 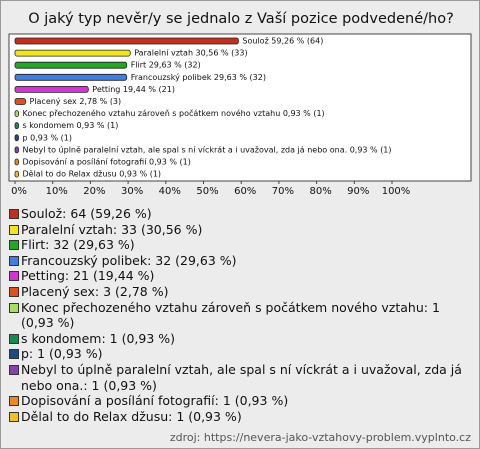 What do you see at coordinates (240, 245) in the screenshot?
I see `legend-item: Flirt: 32 (29,63 %)` at bounding box center [240, 245].